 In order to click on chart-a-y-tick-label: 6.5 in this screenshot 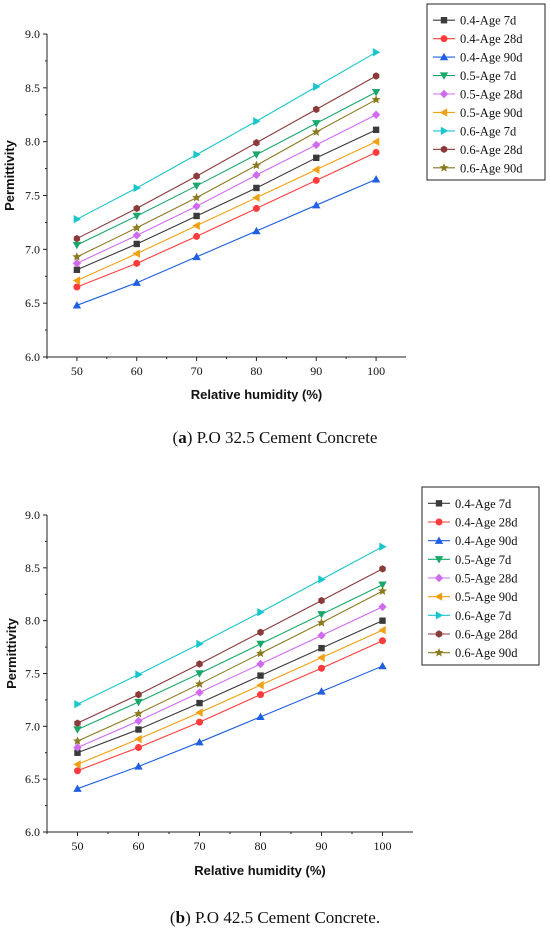, I will do `click(32, 303)`.